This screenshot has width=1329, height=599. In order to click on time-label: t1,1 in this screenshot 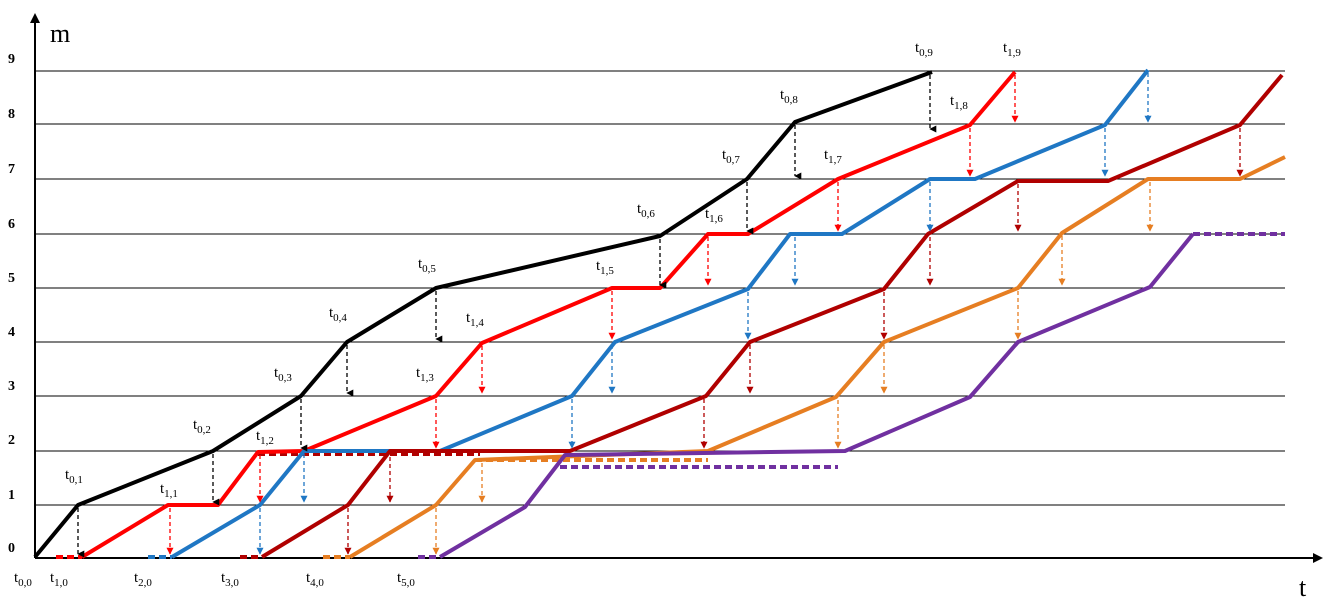, I will do `click(169, 490)`.